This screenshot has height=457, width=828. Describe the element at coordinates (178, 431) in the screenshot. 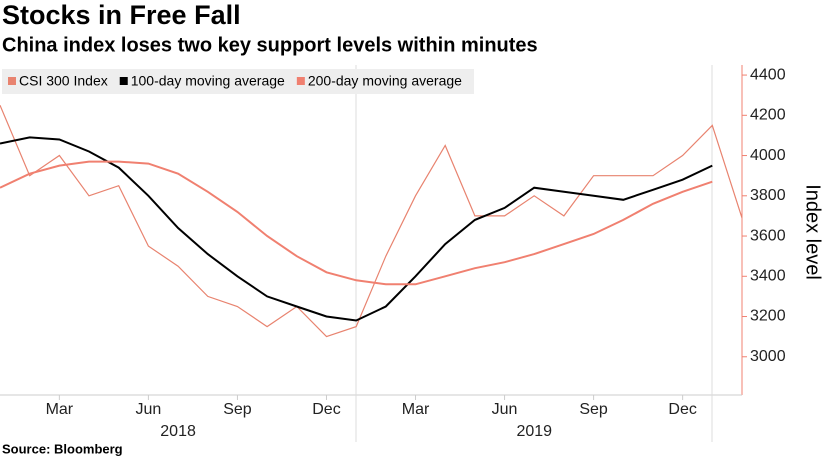

I see `x-group-label: 2018` at that location.